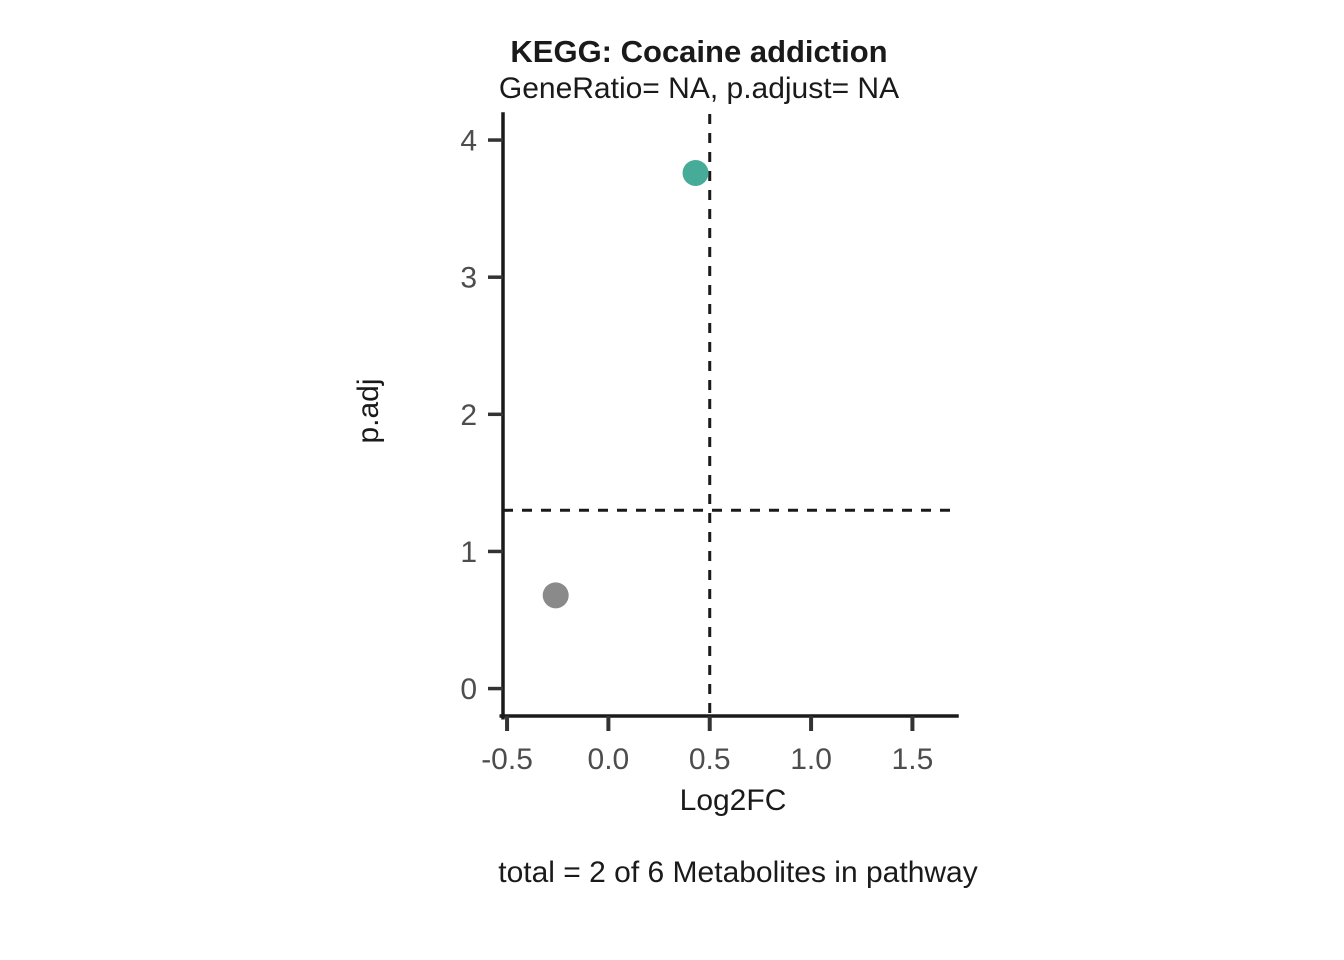 This screenshot has height=960, width=1344. What do you see at coordinates (733, 800) in the screenshot?
I see `x-axis-label: Log2FC` at bounding box center [733, 800].